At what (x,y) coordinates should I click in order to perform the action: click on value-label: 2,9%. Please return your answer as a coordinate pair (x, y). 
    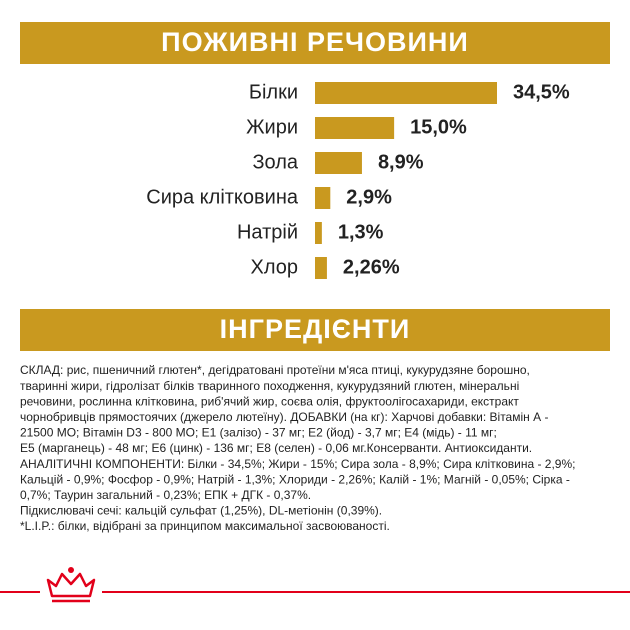
    Looking at the image, I should click on (369, 197).